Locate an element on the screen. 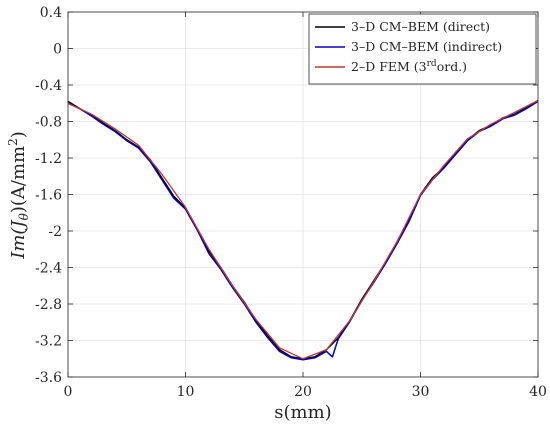 This screenshot has height=434, width=550. legend-label-3: 2–D FEM (3rdord.) is located at coordinates (409, 66).